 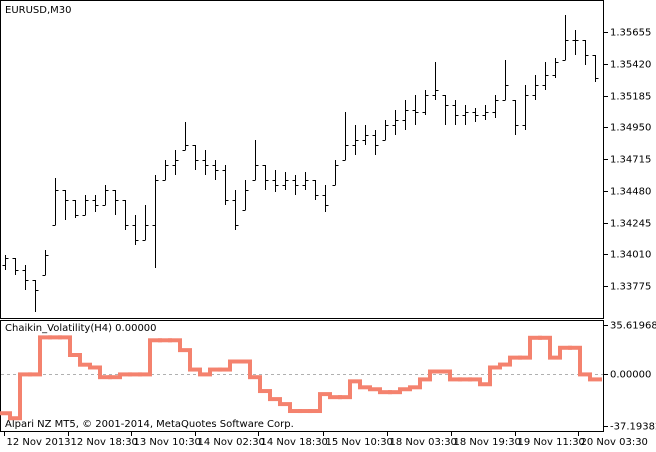 I want to click on chart-title: EURUSD,M30, so click(x=38, y=10).